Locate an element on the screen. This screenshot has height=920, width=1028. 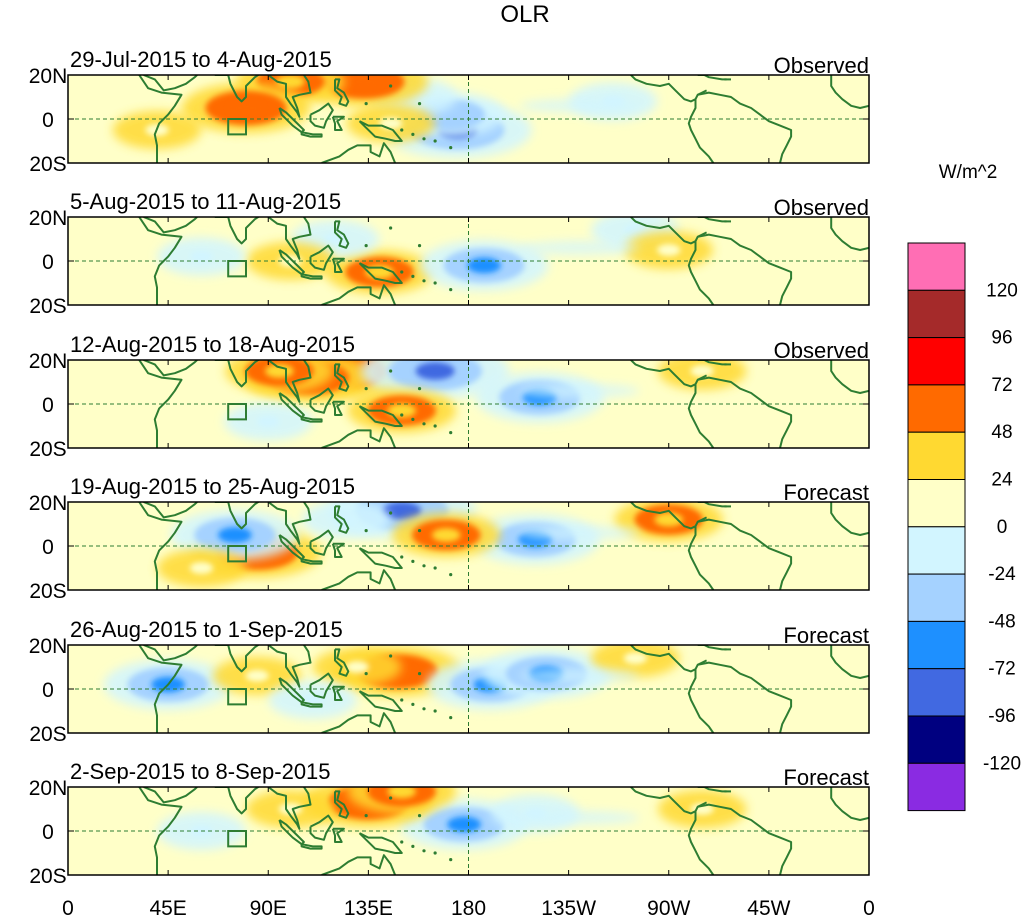
olr-anomaly-band is located at coordinates (579, 817).